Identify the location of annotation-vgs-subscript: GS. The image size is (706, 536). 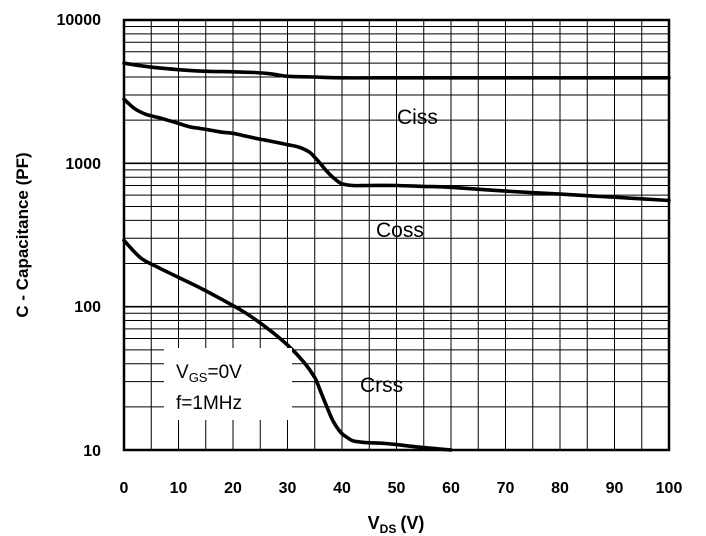
(198, 377).